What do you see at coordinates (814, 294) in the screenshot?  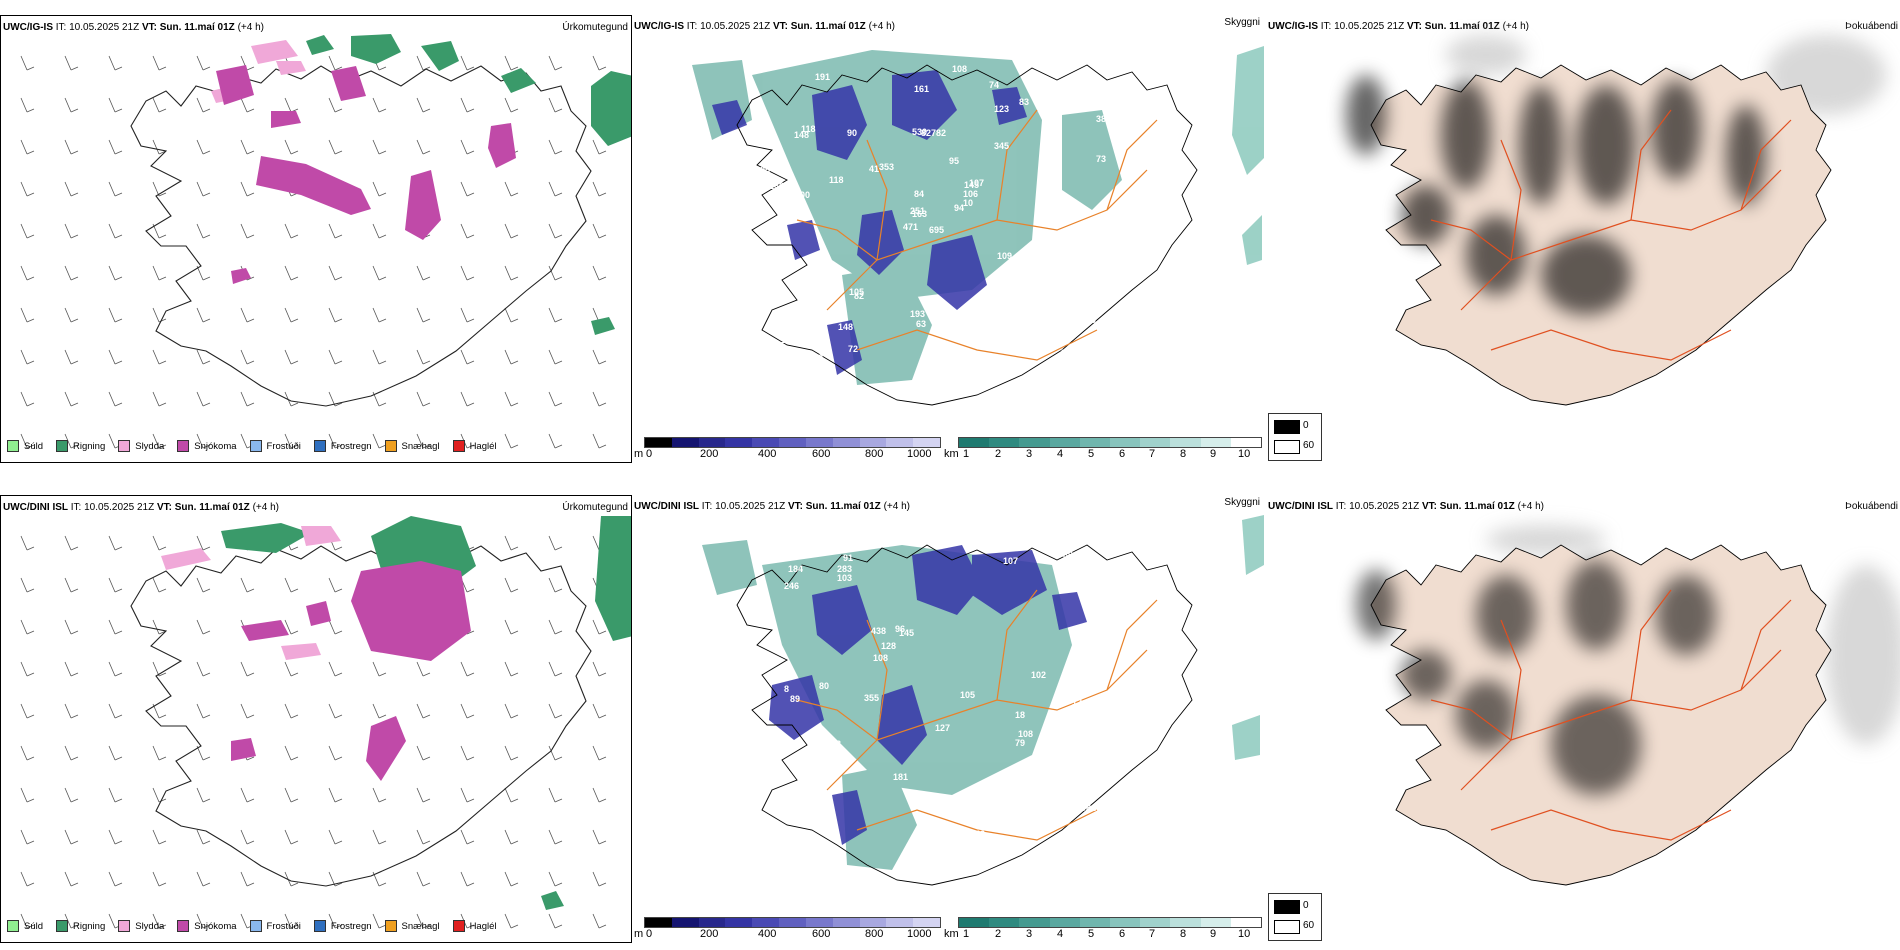 I see `ceiling-label: 115` at bounding box center [814, 294].